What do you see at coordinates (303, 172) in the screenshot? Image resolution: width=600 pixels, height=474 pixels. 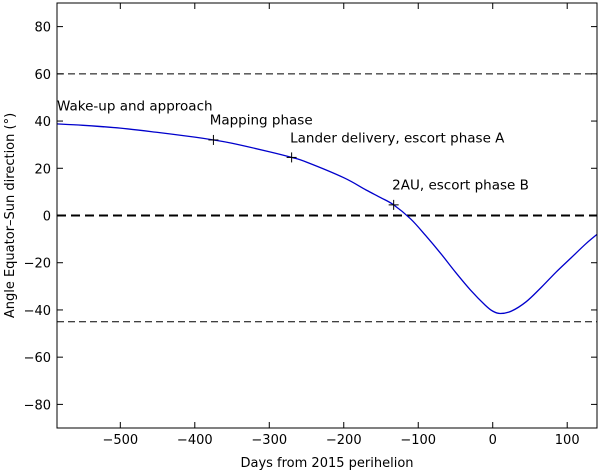 I see `marker-layer` at bounding box center [303, 172].